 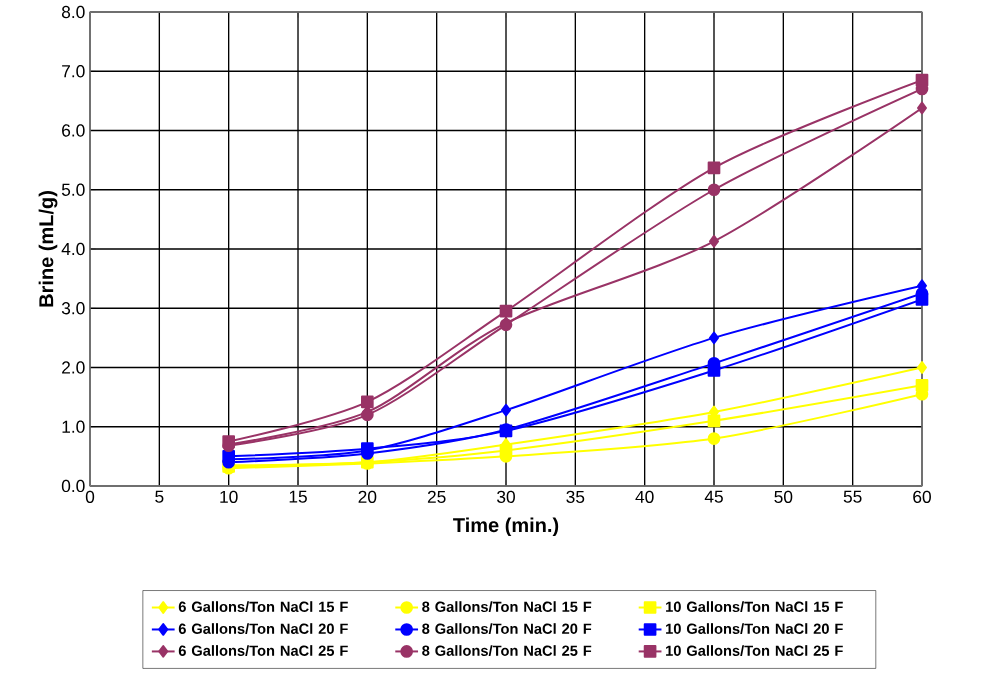 What do you see at coordinates (367, 496) in the screenshot?
I see `x-tick-label: 20` at bounding box center [367, 496].